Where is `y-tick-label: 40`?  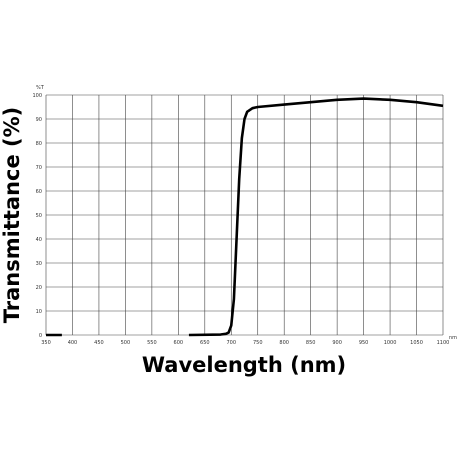
y-tick-label: 40 is located at coordinates (39, 240).